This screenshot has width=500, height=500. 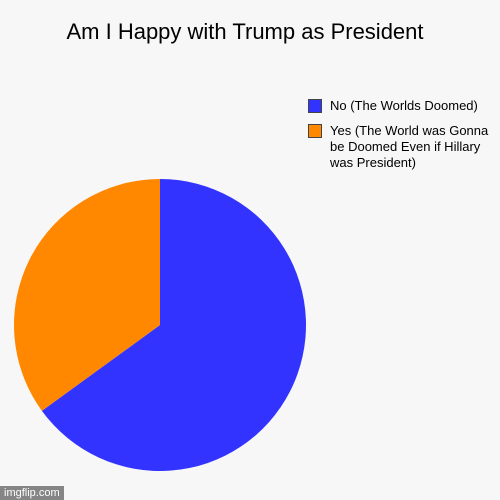 I want to click on legend-swatch-no, so click(x=315, y=106).